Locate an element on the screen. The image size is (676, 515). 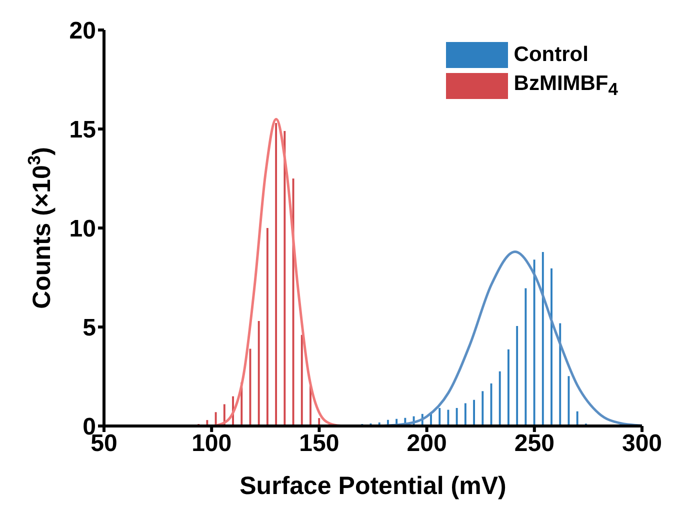
y-tick-label: 5 is located at coordinates (89, 328).